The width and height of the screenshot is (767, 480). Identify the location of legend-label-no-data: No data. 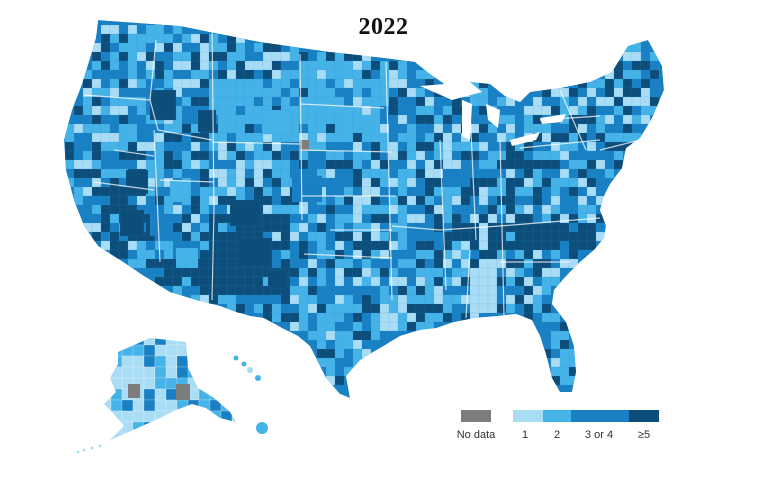
(476, 435).